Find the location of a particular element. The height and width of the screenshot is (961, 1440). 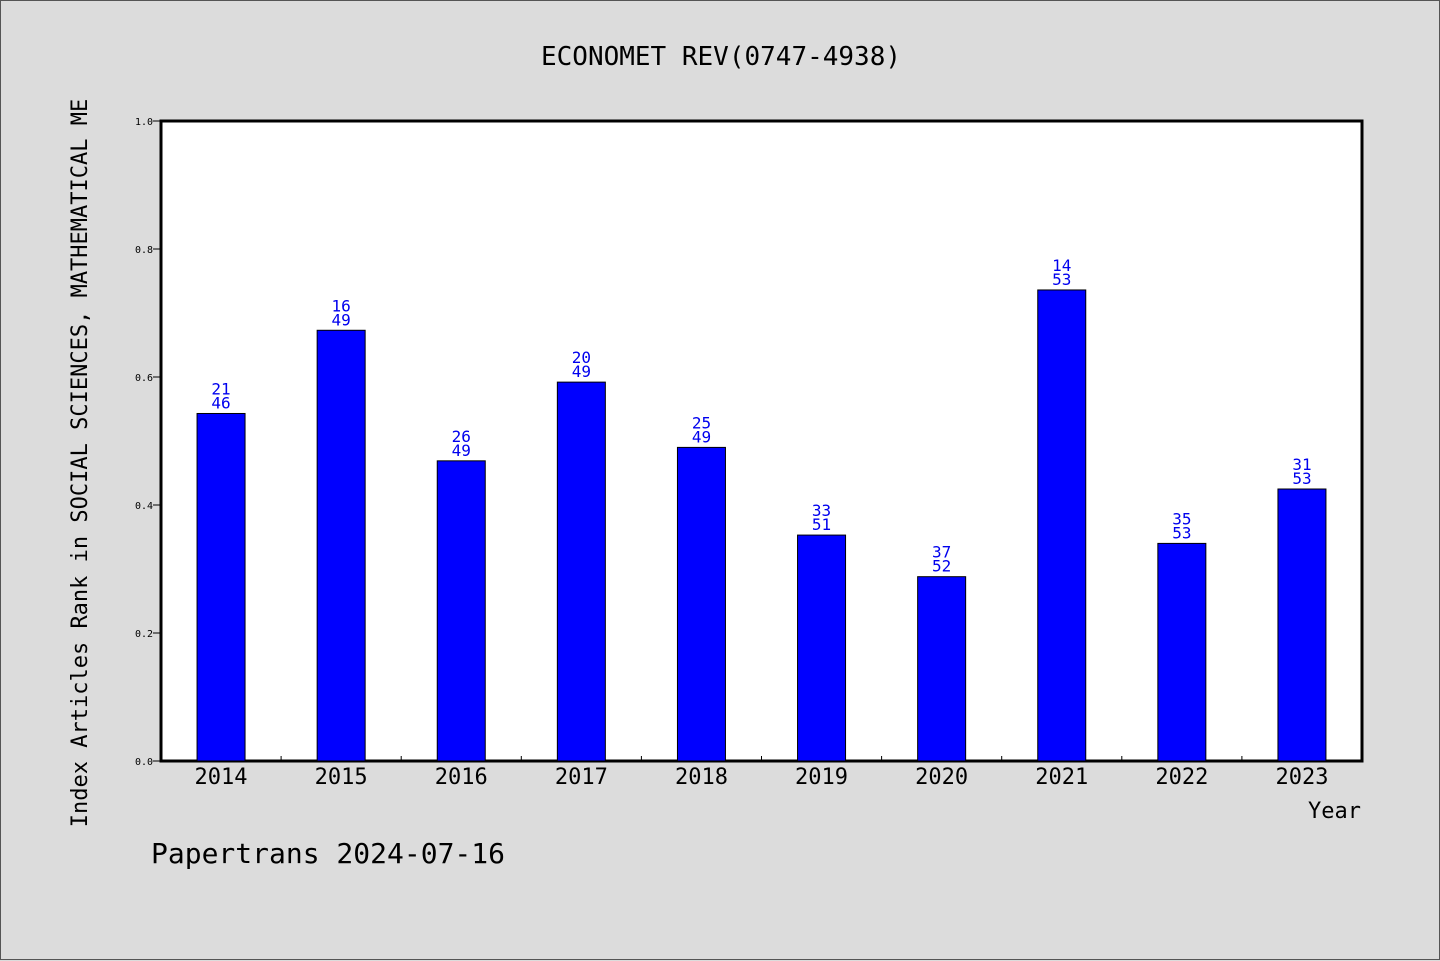

y-tick-label: 1.0 is located at coordinates (144, 122).